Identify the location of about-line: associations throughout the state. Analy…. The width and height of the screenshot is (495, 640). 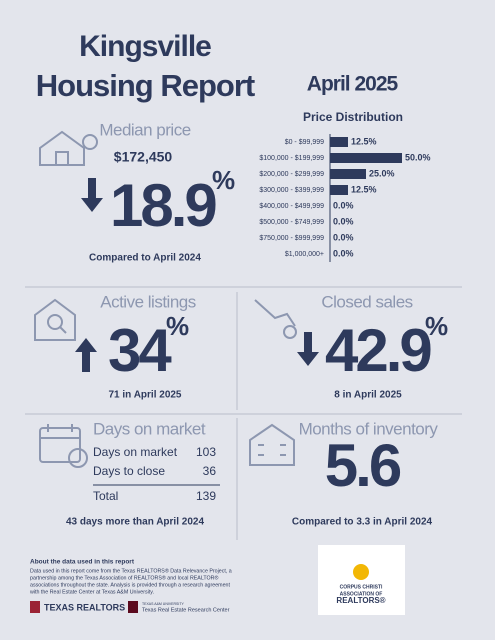
(130, 585).